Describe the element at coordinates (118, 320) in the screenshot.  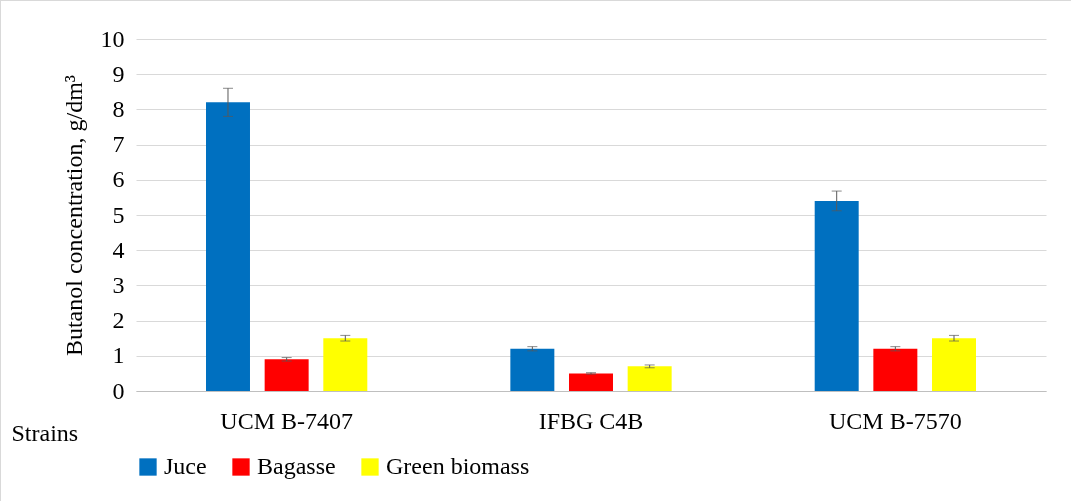
I see `y-tick-label: 2` at that location.